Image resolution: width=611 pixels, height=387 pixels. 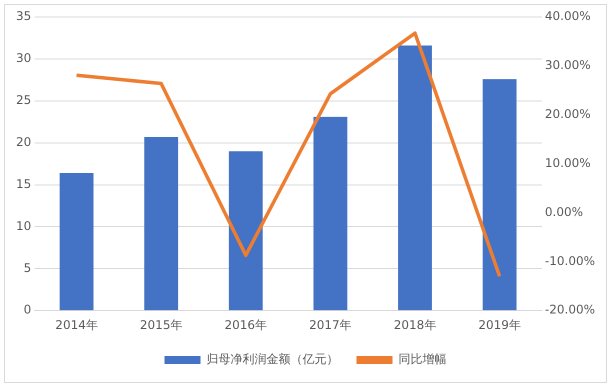 I want to click on y-tick-label: 30, so click(x=24, y=58).